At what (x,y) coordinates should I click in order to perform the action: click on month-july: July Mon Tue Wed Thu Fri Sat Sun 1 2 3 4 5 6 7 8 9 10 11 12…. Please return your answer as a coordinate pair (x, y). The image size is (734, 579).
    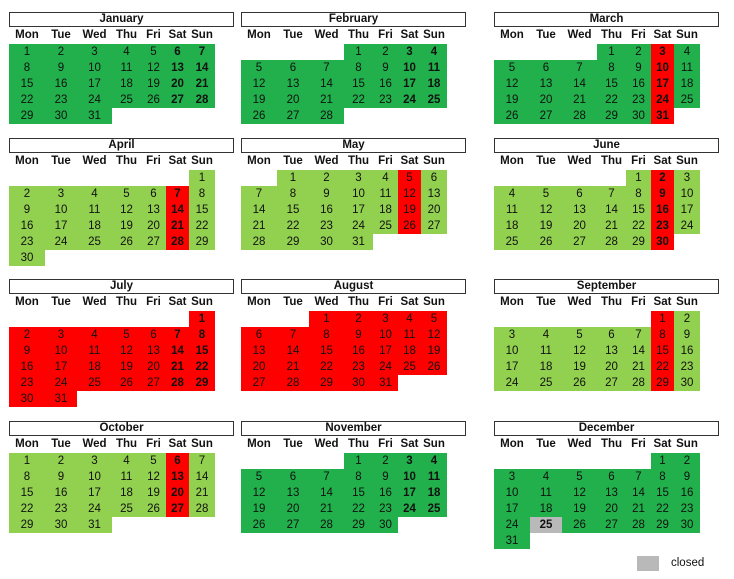
    Looking at the image, I should click on (121, 354).